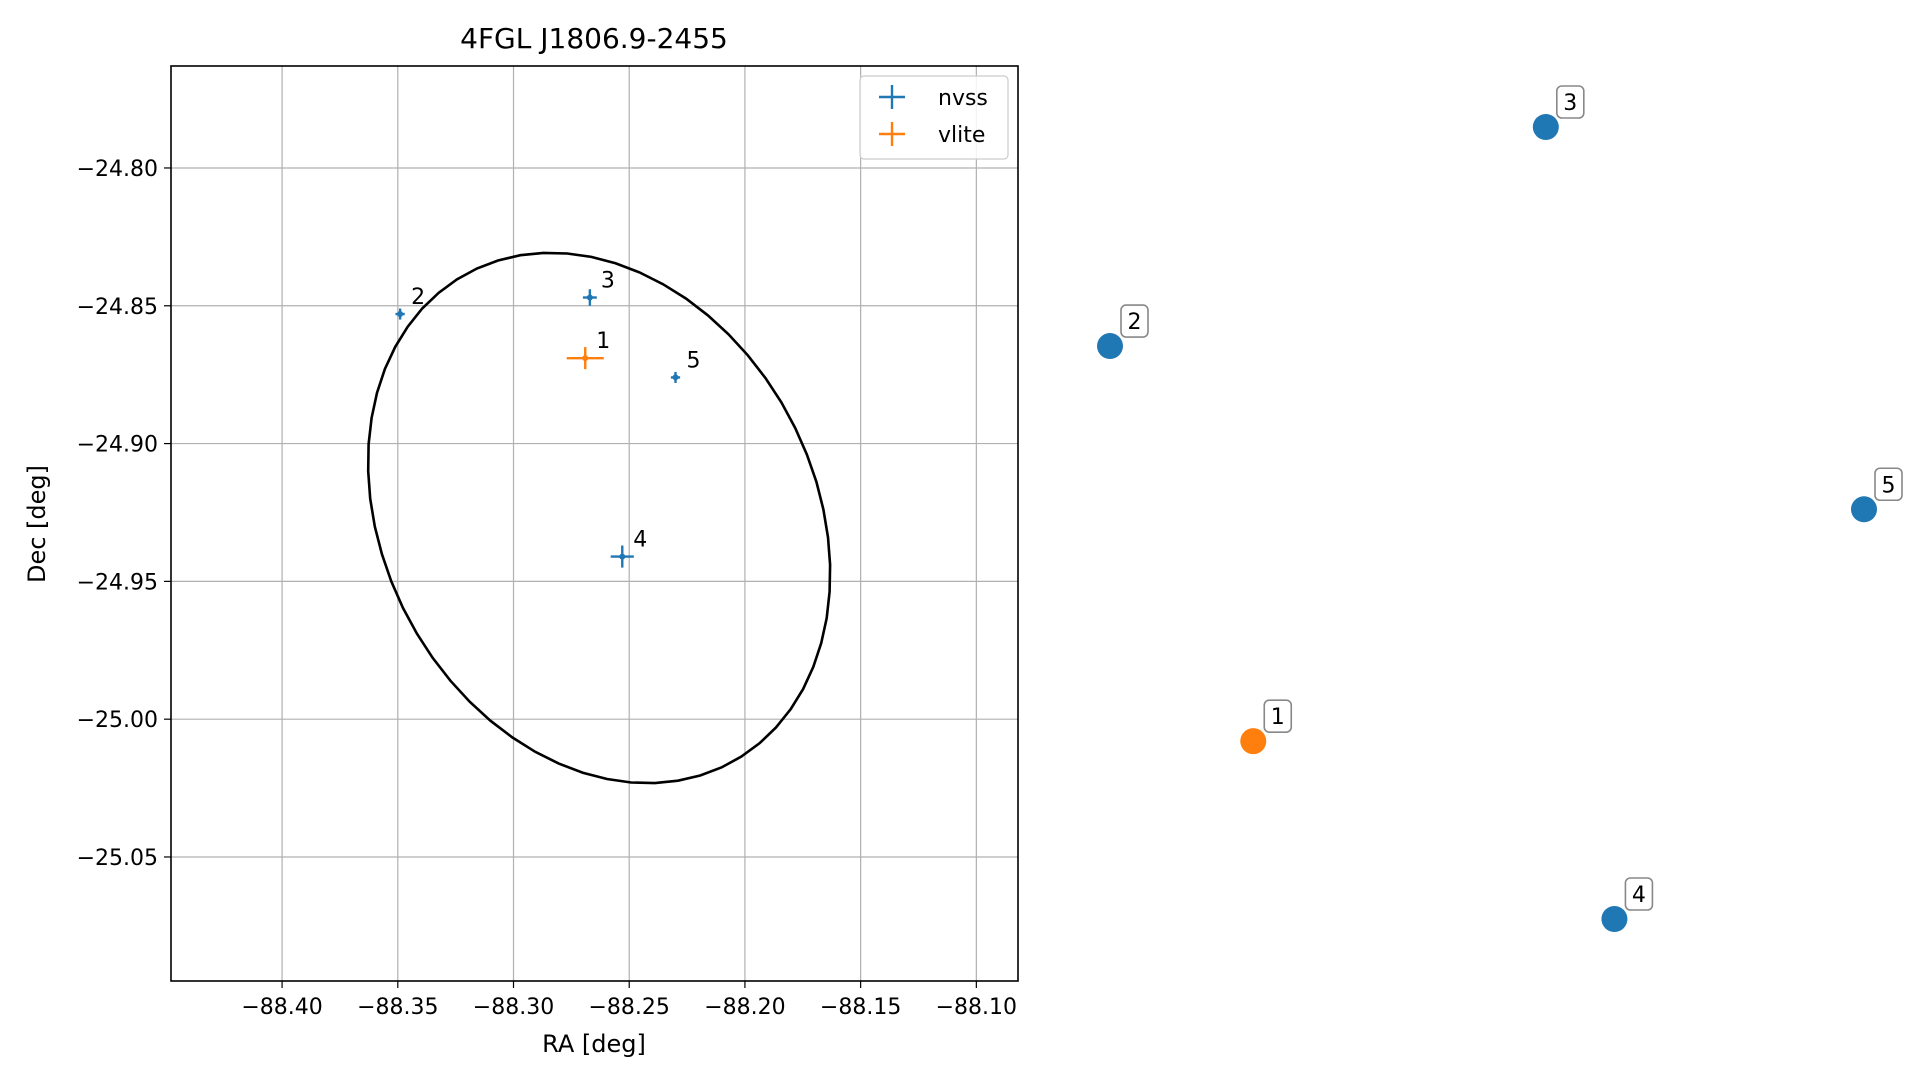  I want to click on source-label: 2, so click(1135, 322).